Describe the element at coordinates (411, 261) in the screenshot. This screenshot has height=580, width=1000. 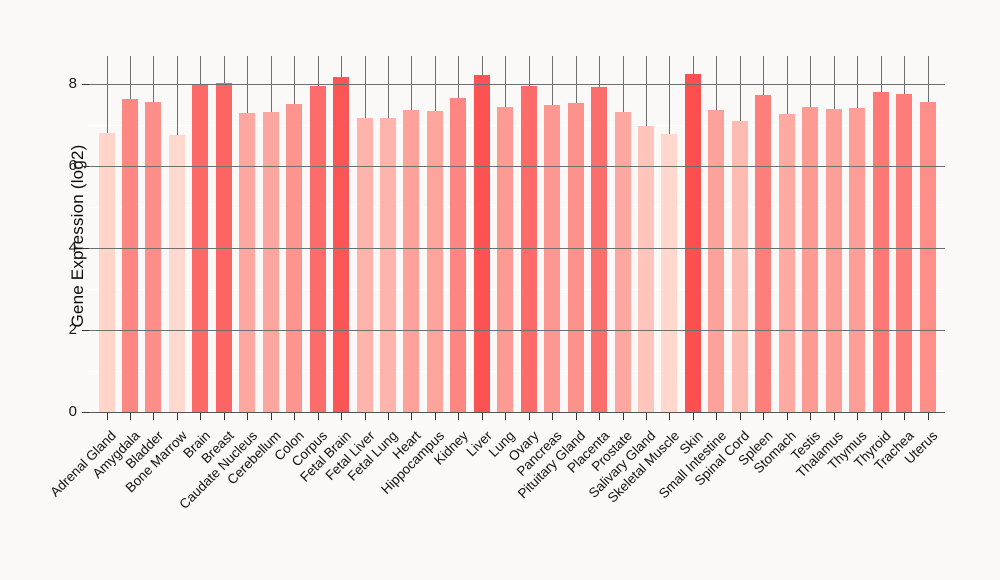
I see `bar-heart` at that location.